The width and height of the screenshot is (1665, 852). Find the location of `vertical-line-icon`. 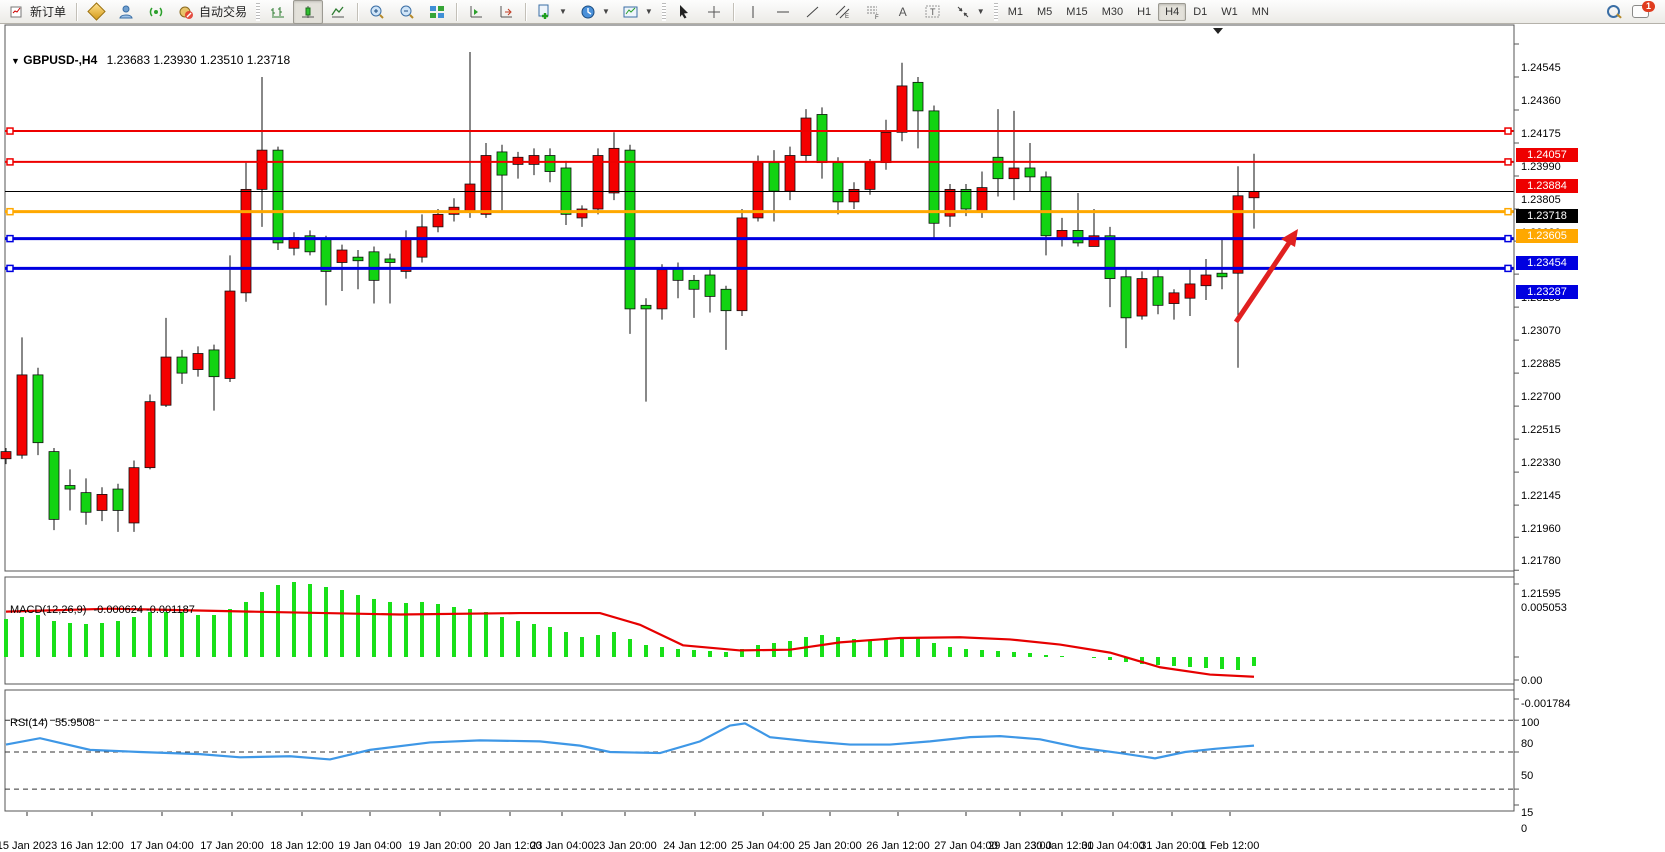

vertical-line-icon is located at coordinates (753, 12).